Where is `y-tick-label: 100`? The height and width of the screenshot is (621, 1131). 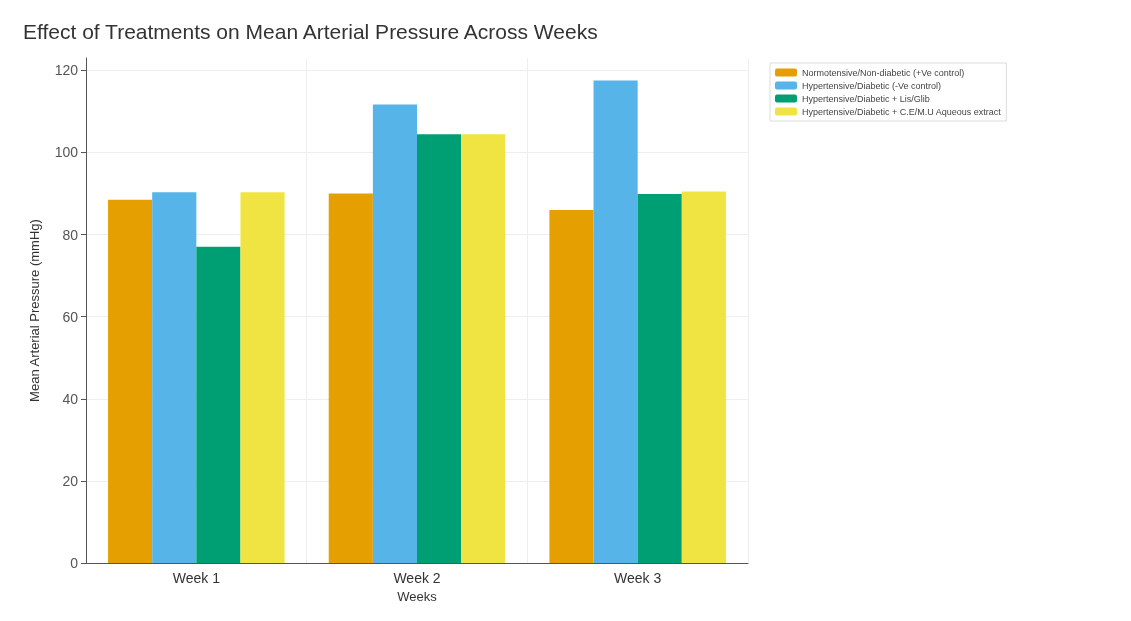 y-tick-label: 100 is located at coordinates (66, 152).